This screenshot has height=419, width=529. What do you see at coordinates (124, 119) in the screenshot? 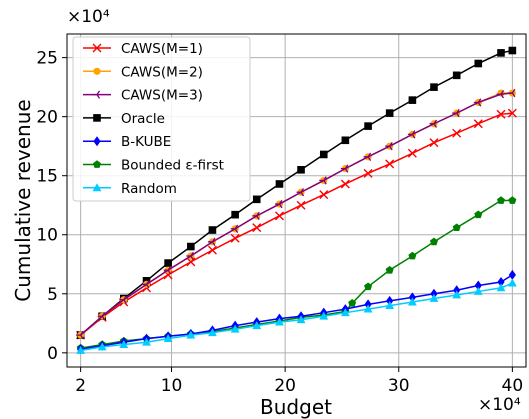
I see `legend-entry: Oracle` at bounding box center [124, 119].